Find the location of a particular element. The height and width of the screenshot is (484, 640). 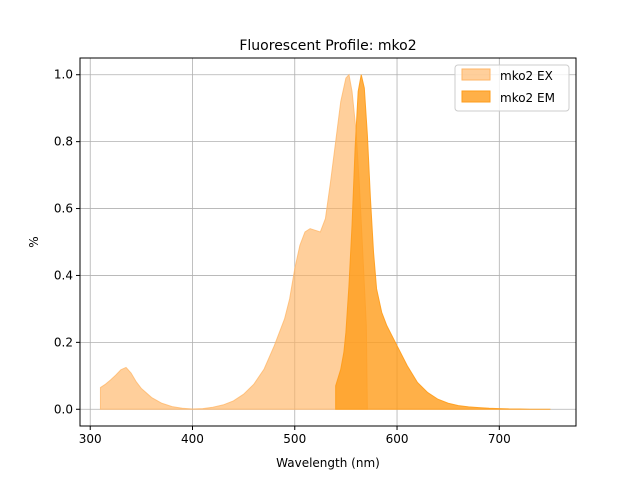

x-axis-label: Wavelength (nm) is located at coordinates (328, 463).